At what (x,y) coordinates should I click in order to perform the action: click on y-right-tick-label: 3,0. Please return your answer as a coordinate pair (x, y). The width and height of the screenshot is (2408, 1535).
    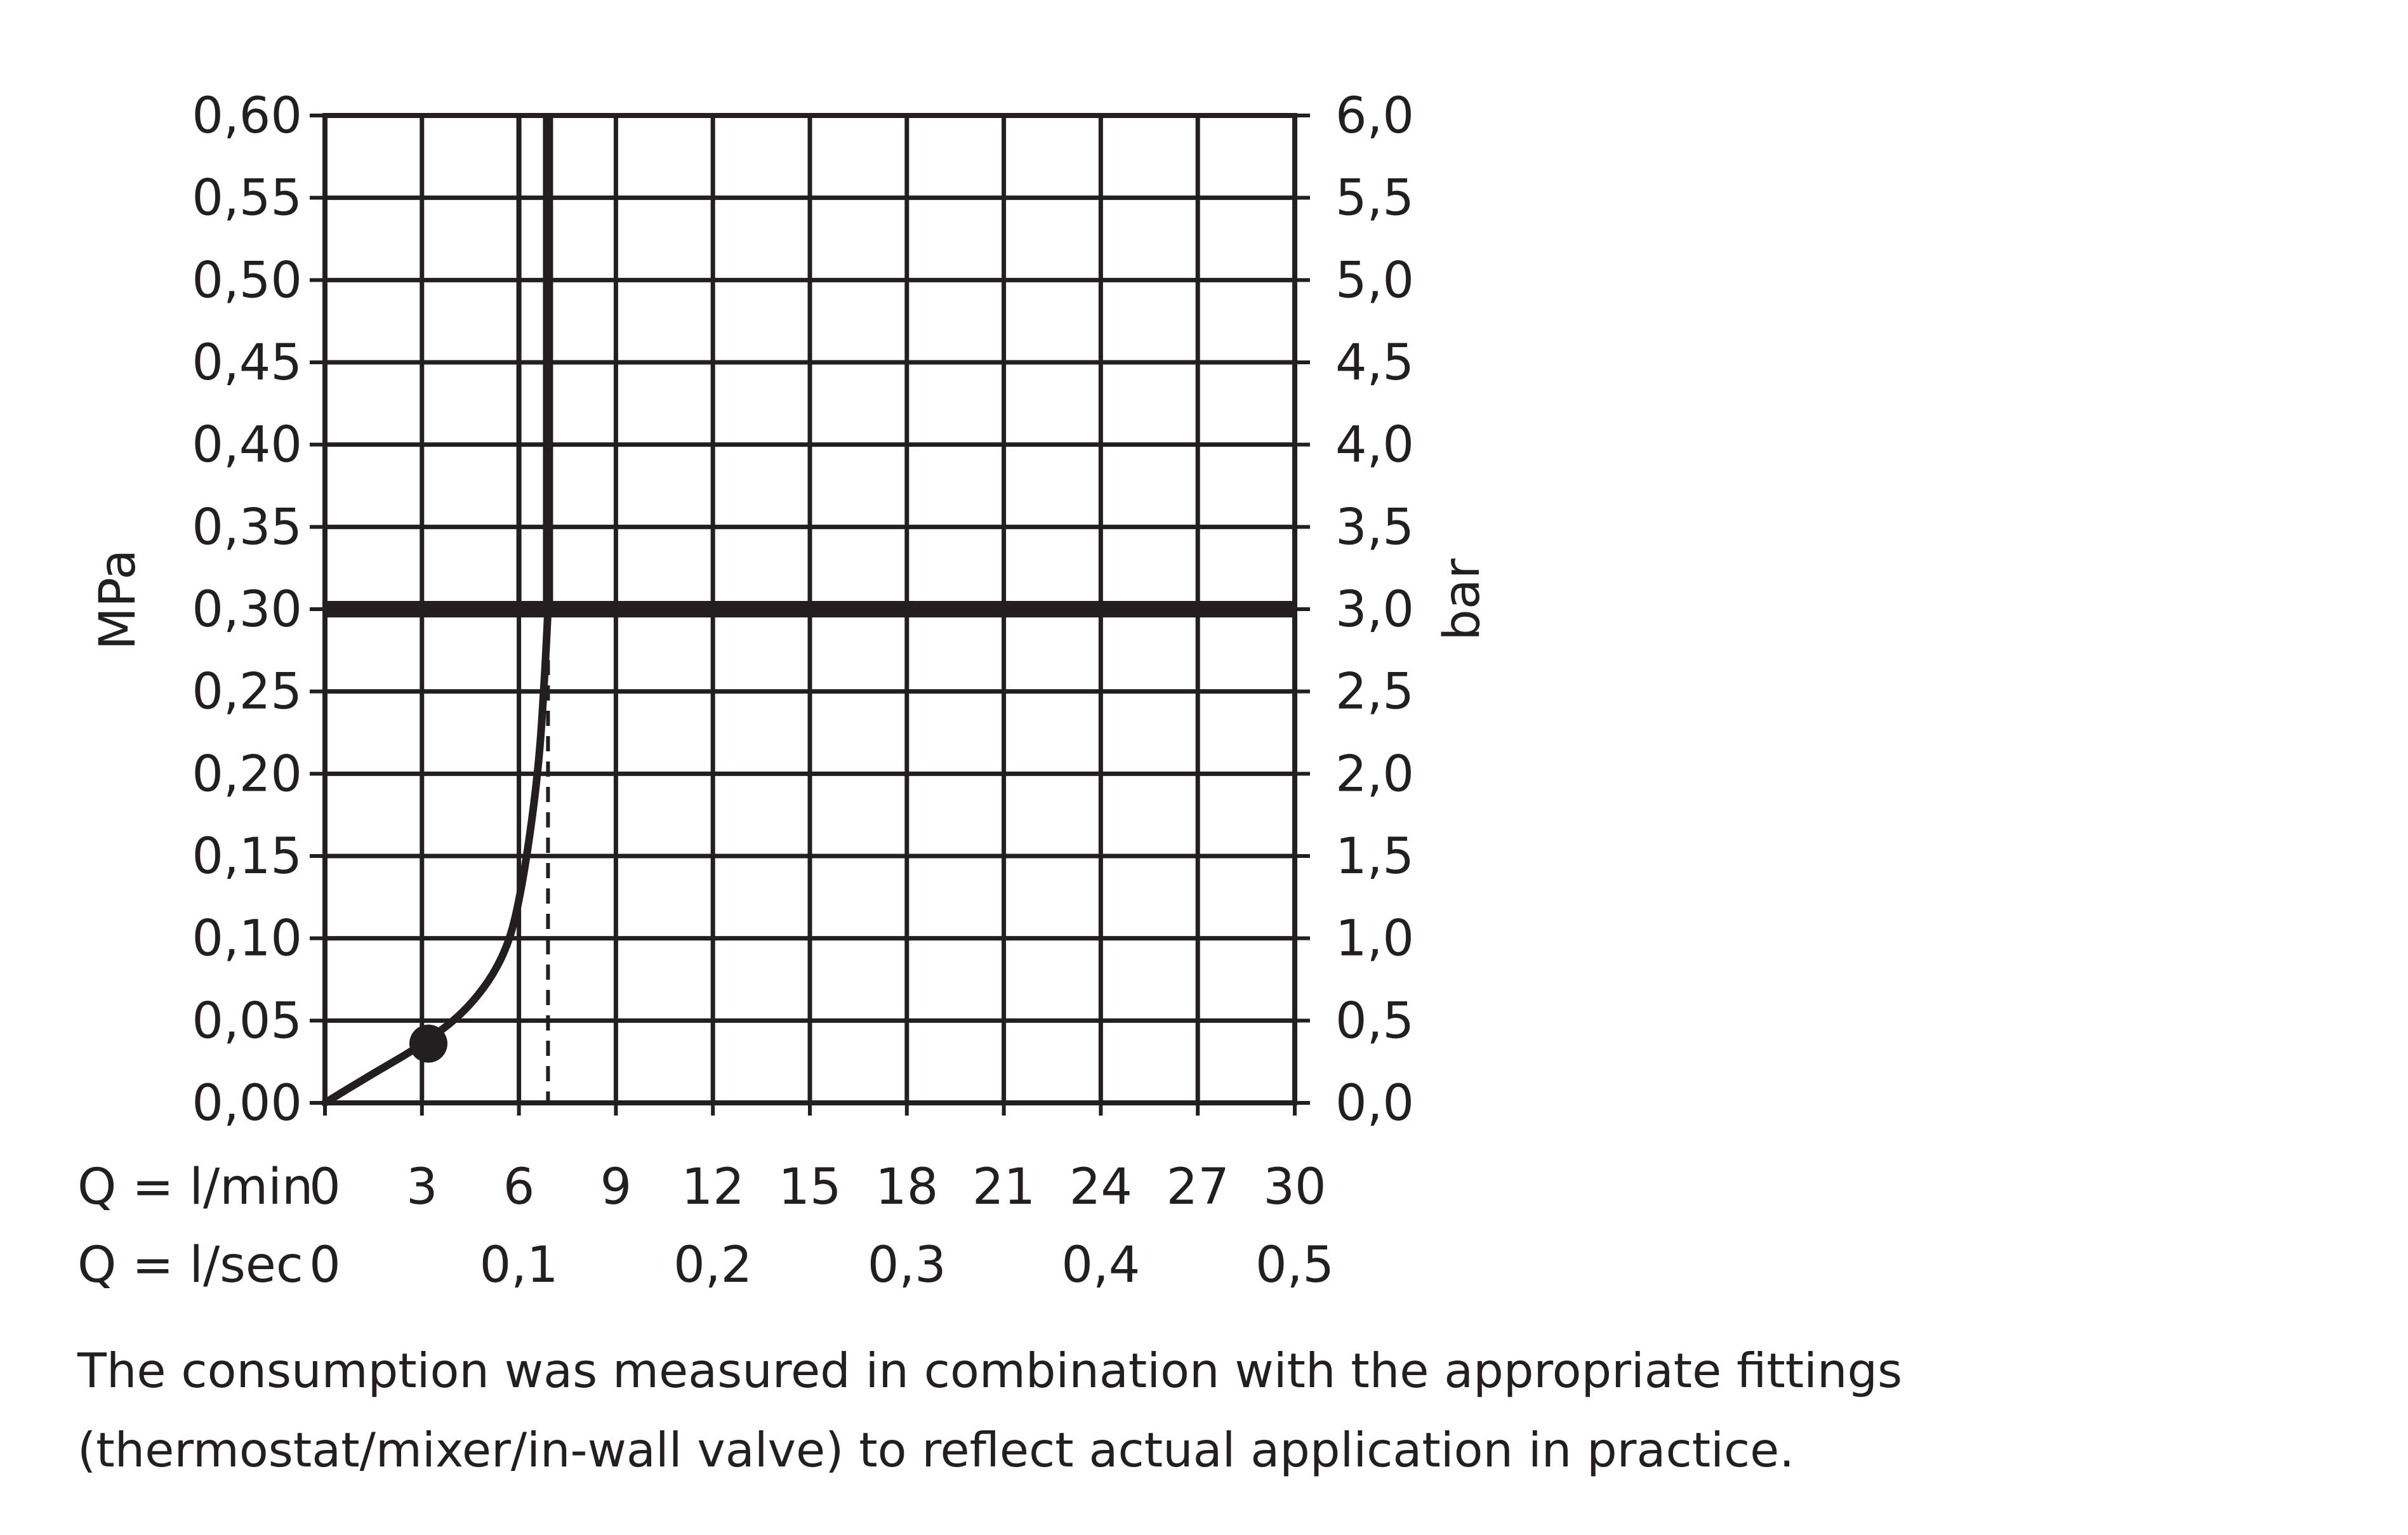
    Looking at the image, I should click on (1374, 609).